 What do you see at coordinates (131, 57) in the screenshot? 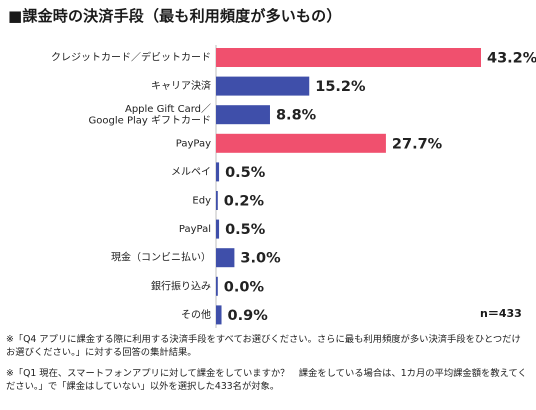
I see `category-label: クレジットカード／デビットカード` at bounding box center [131, 57].